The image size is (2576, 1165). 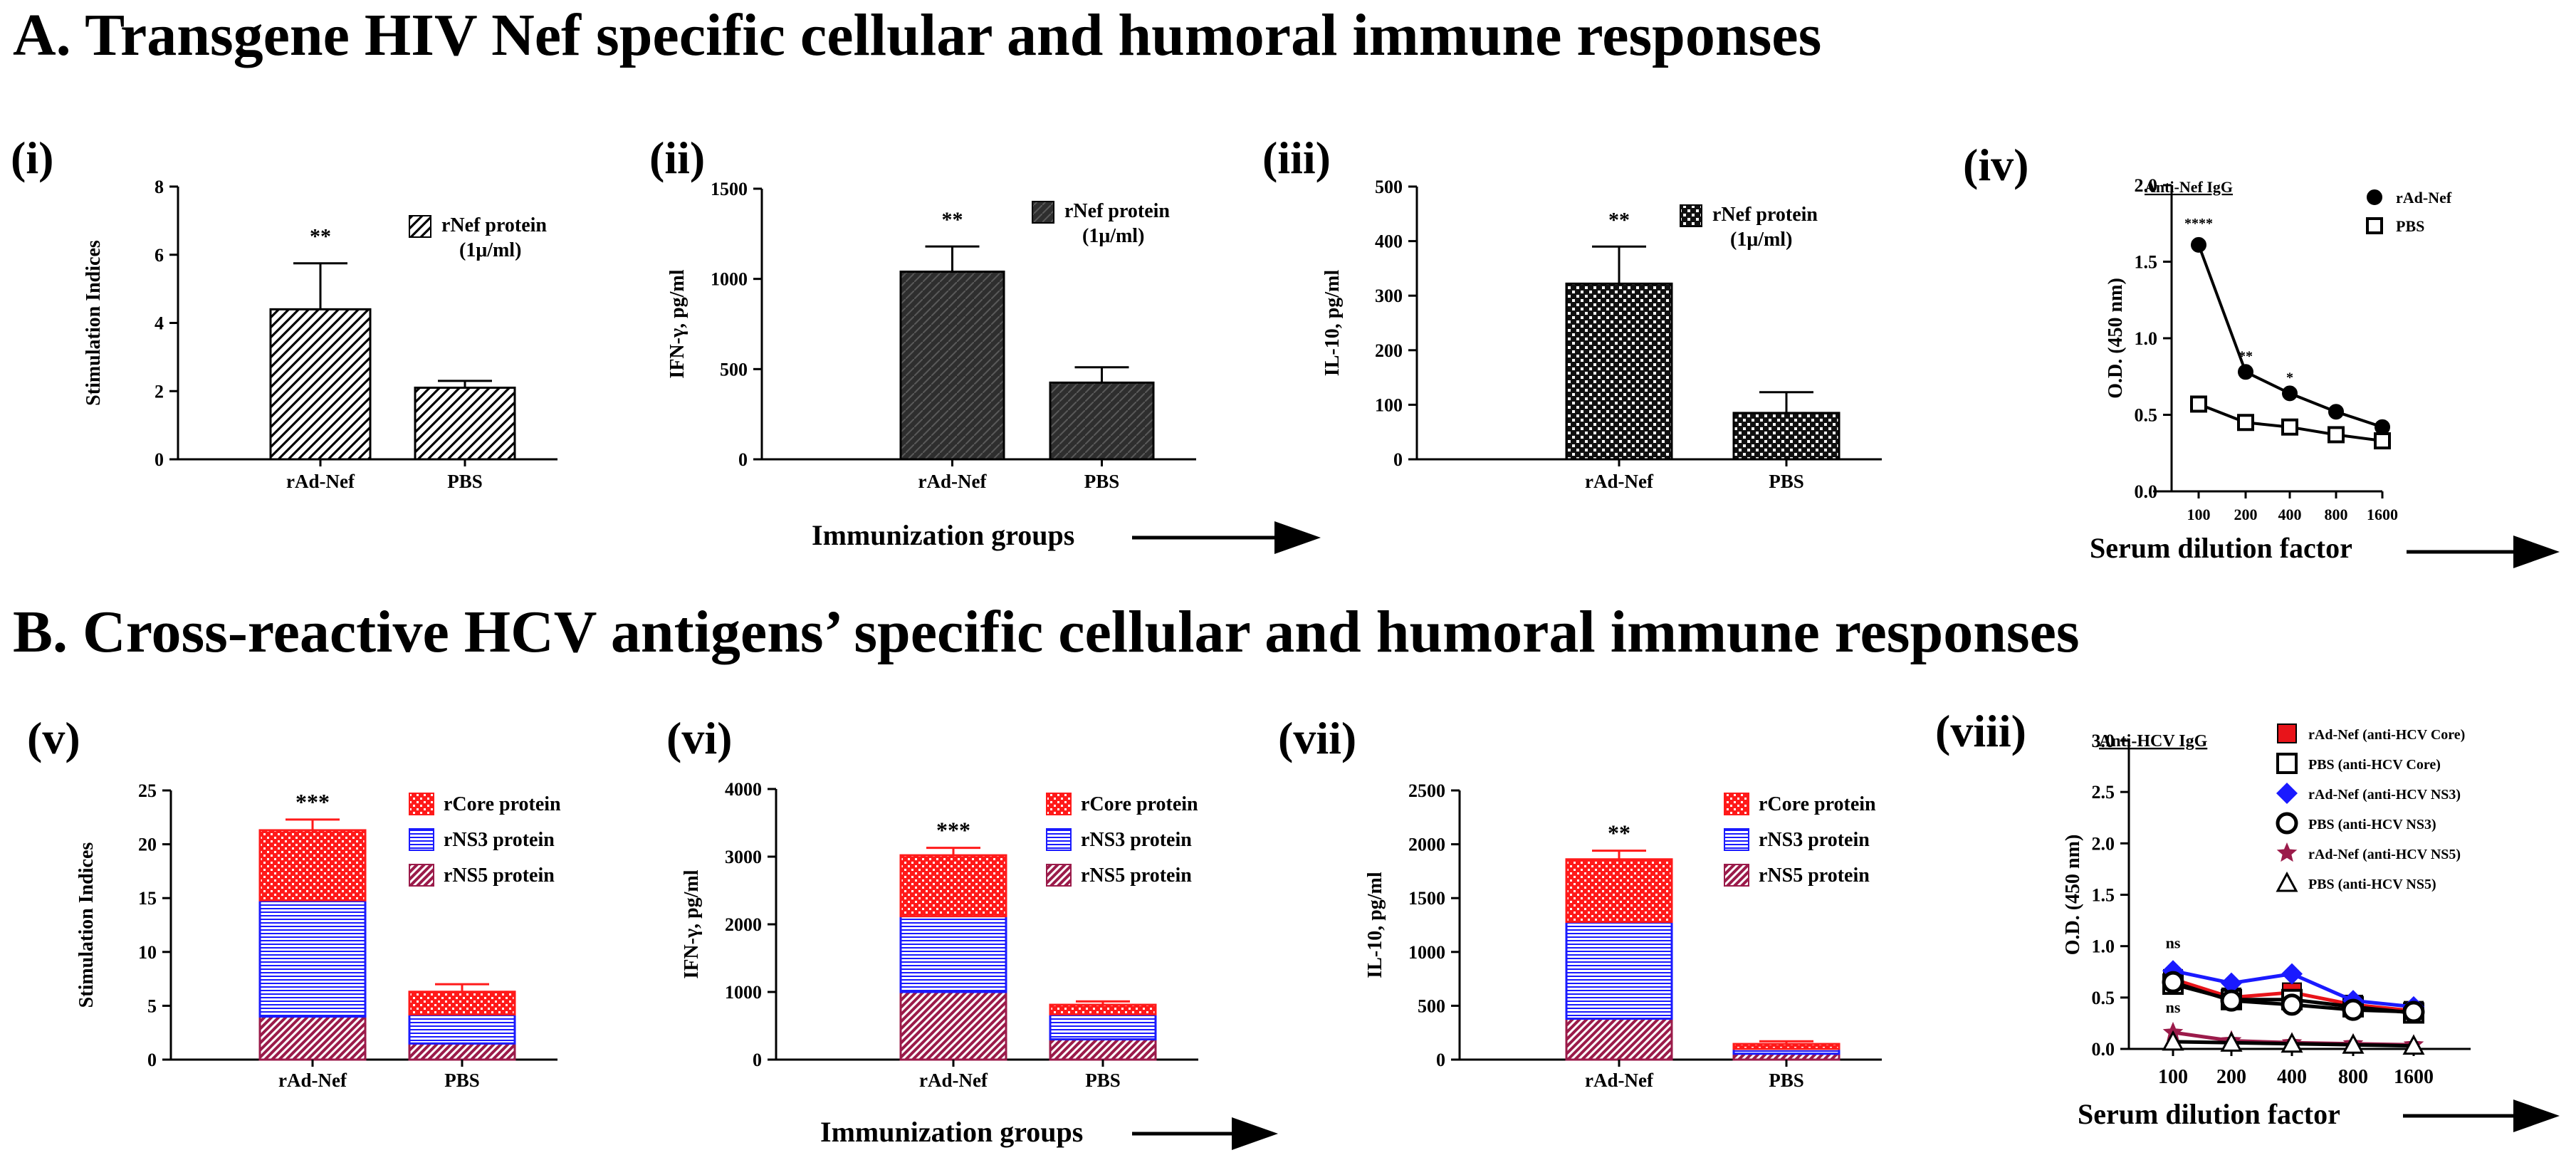 What do you see at coordinates (2146, 415) in the screenshot?
I see `y-tick-label: 0.5` at bounding box center [2146, 415].